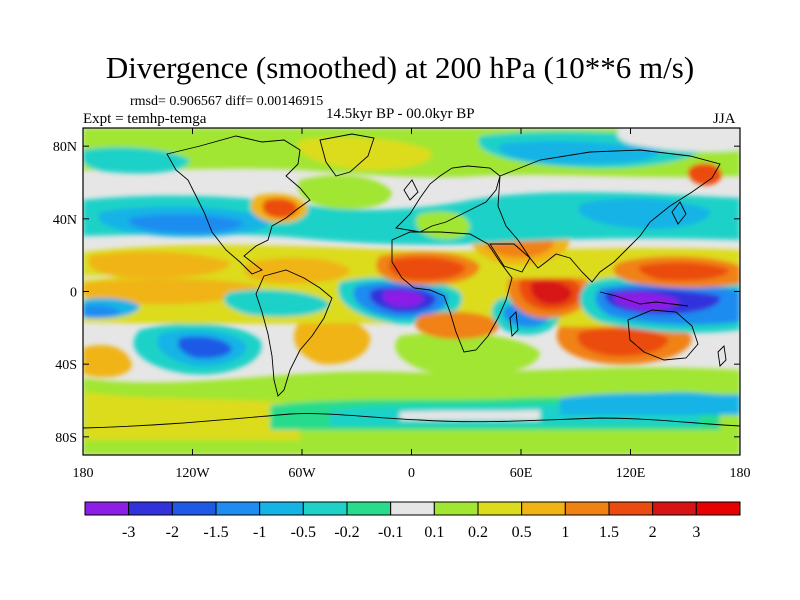 This screenshot has width=800, height=600. What do you see at coordinates (724, 119) in the screenshot?
I see `season-label: JJA` at bounding box center [724, 119].